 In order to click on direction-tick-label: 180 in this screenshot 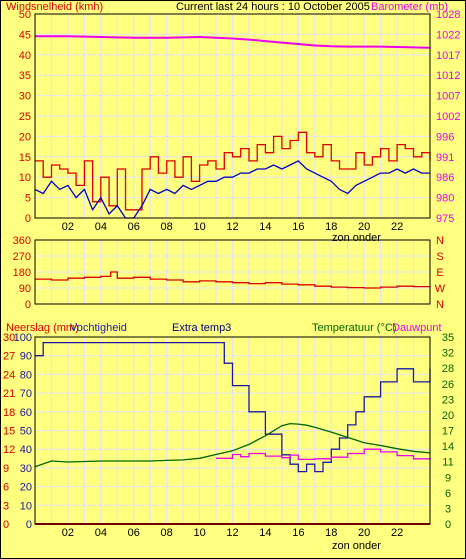, I will do `click(22, 273)`.